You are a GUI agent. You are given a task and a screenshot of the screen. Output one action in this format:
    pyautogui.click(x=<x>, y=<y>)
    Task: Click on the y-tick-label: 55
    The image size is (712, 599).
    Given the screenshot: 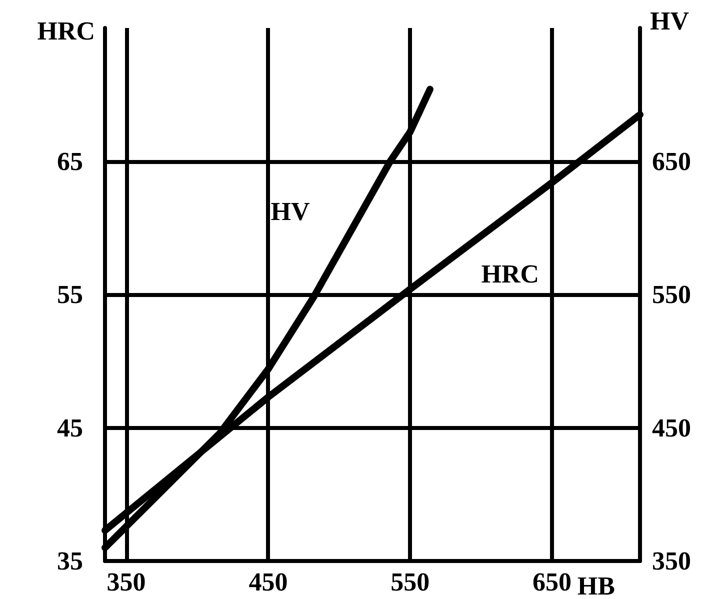 What is the action you would take?
    pyautogui.click(x=70, y=294)
    